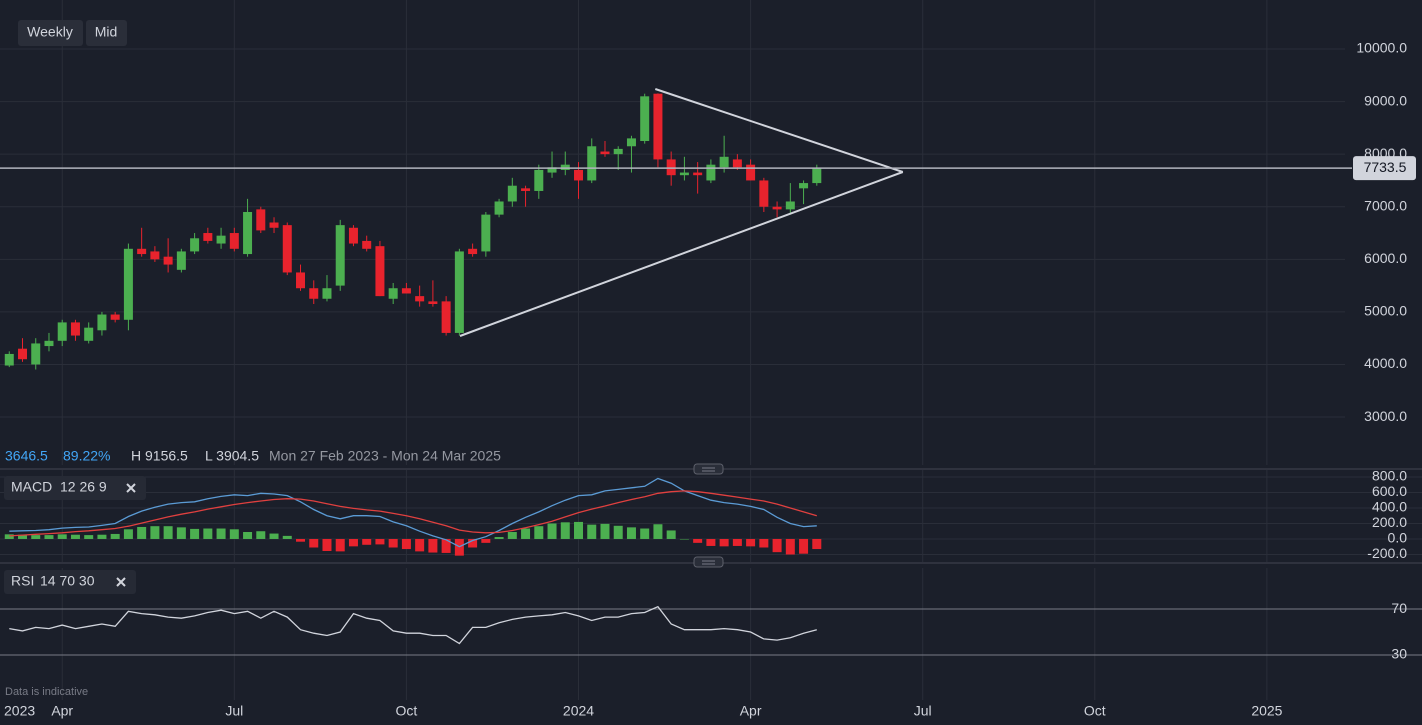  I want to click on indicator-params: 14 70 30, so click(67, 581).